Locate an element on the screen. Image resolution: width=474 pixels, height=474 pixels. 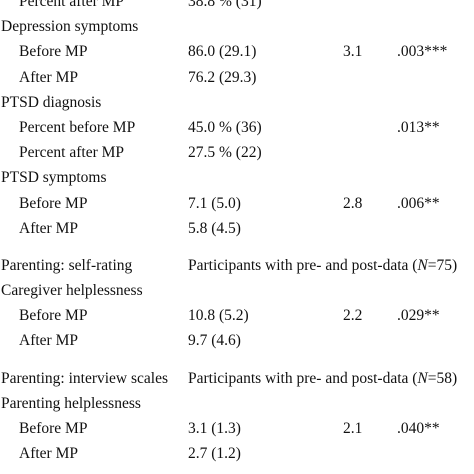
table-row: Percent after MP 38.8 % (31) is located at coordinates (237, 7).